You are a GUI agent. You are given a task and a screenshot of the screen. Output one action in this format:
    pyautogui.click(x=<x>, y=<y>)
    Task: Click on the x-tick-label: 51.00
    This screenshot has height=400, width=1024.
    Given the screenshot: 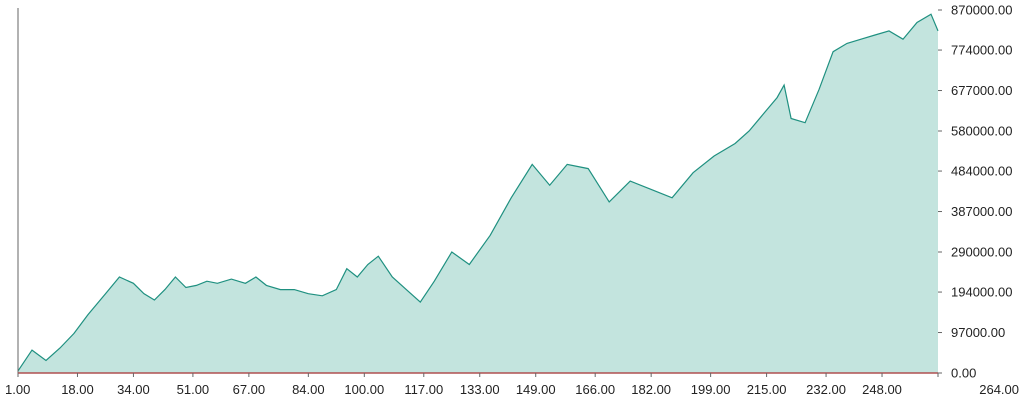 What is the action you would take?
    pyautogui.click(x=193, y=389)
    